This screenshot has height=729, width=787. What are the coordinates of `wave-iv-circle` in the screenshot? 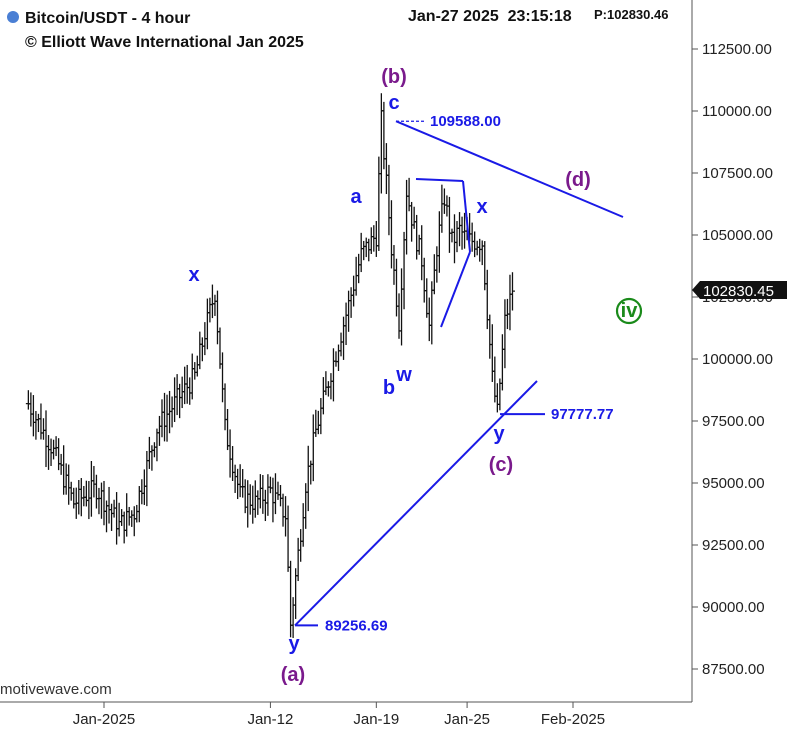 It's located at (629, 311).